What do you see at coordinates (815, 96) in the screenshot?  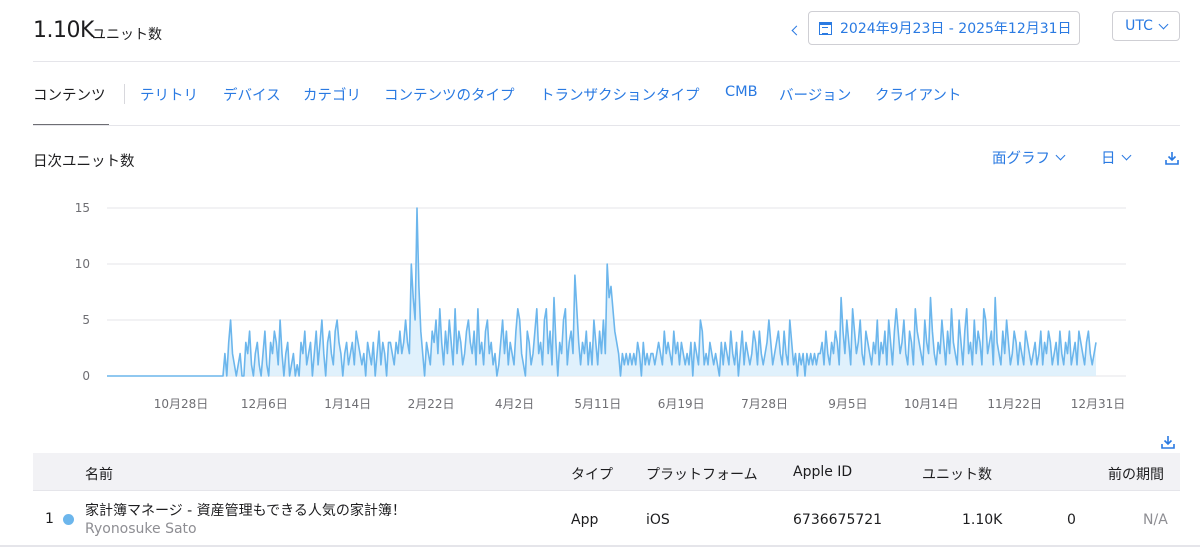 I see `tab-version: バージョン` at bounding box center [815, 96].